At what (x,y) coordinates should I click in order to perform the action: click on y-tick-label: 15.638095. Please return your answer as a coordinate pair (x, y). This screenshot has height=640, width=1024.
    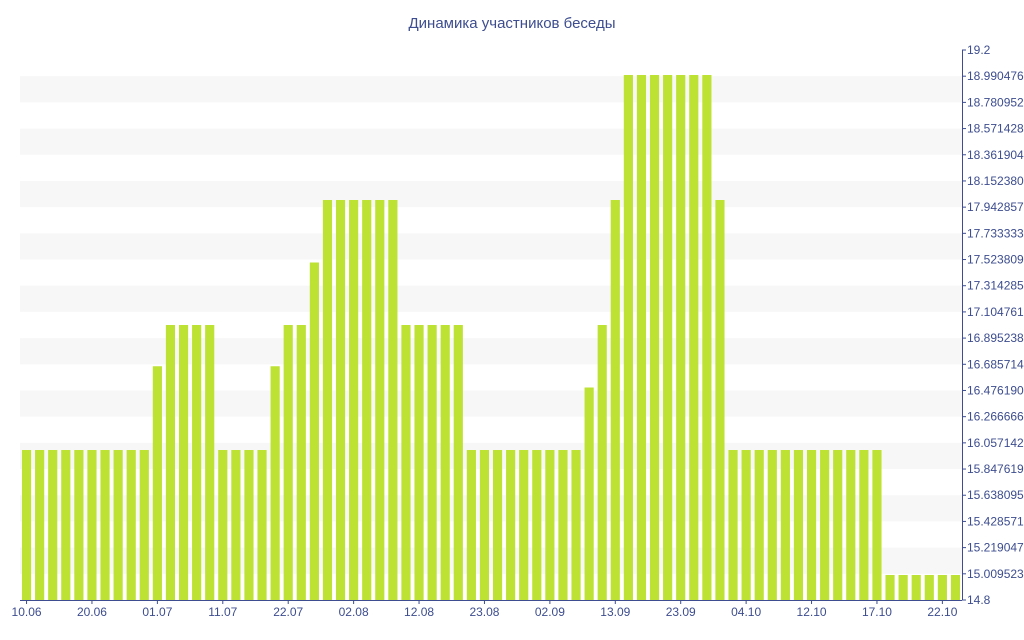
    Looking at the image, I should click on (995, 495).